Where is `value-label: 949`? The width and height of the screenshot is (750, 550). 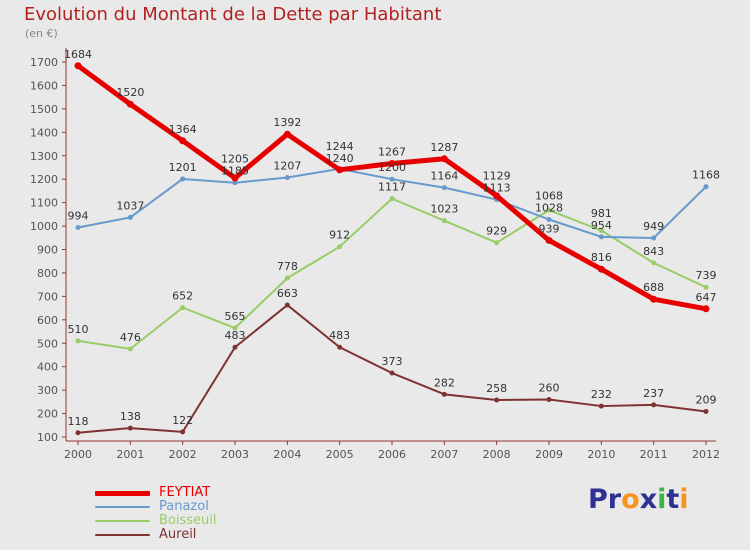
value-label: 949 is located at coordinates (653, 226).